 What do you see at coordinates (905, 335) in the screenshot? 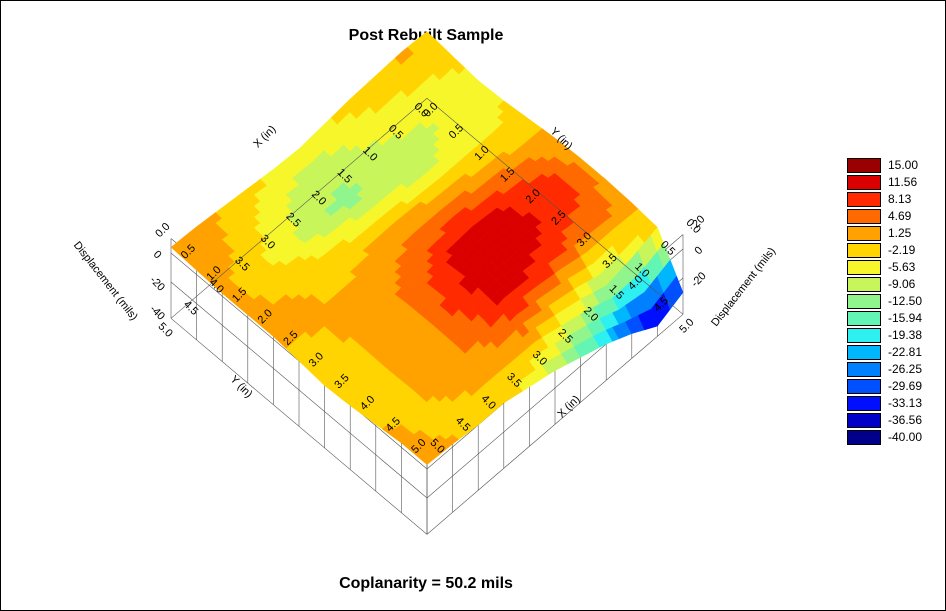
I see `legend-label: -19.38` at bounding box center [905, 335].